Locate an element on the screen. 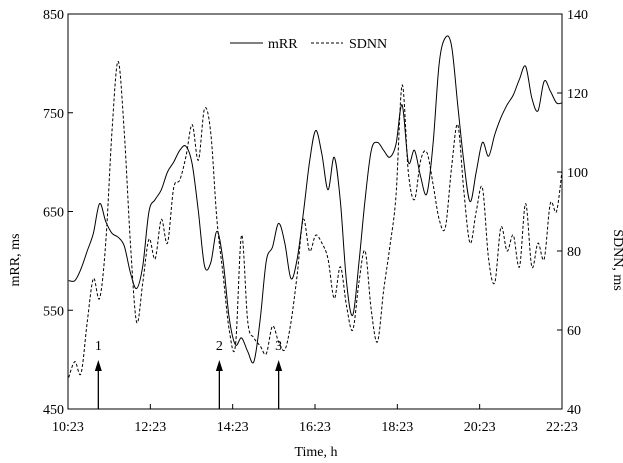 This screenshot has width=623, height=463. y-left-ticks-group: 450 550 650 750 850 is located at coordinates (58, 213).